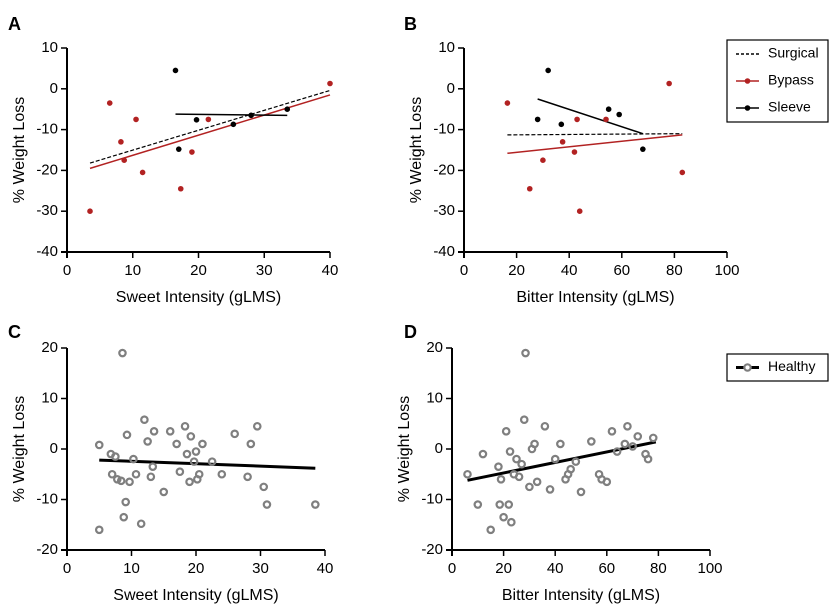  I want to click on fit-line-surgical-a, so click(210, 126).